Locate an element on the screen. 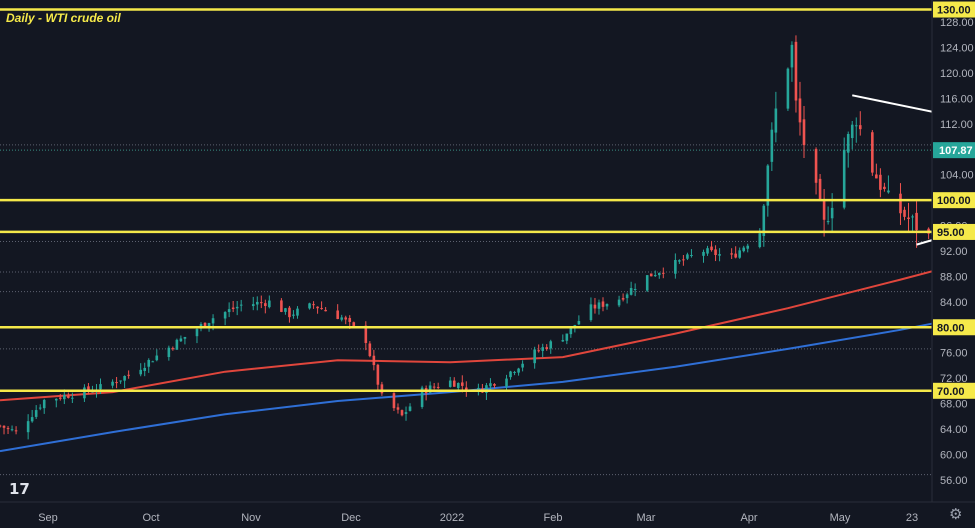 Image resolution: width=975 pixels, height=528 pixels. tradingview-logo-icon: 17 is located at coordinates (19, 489).